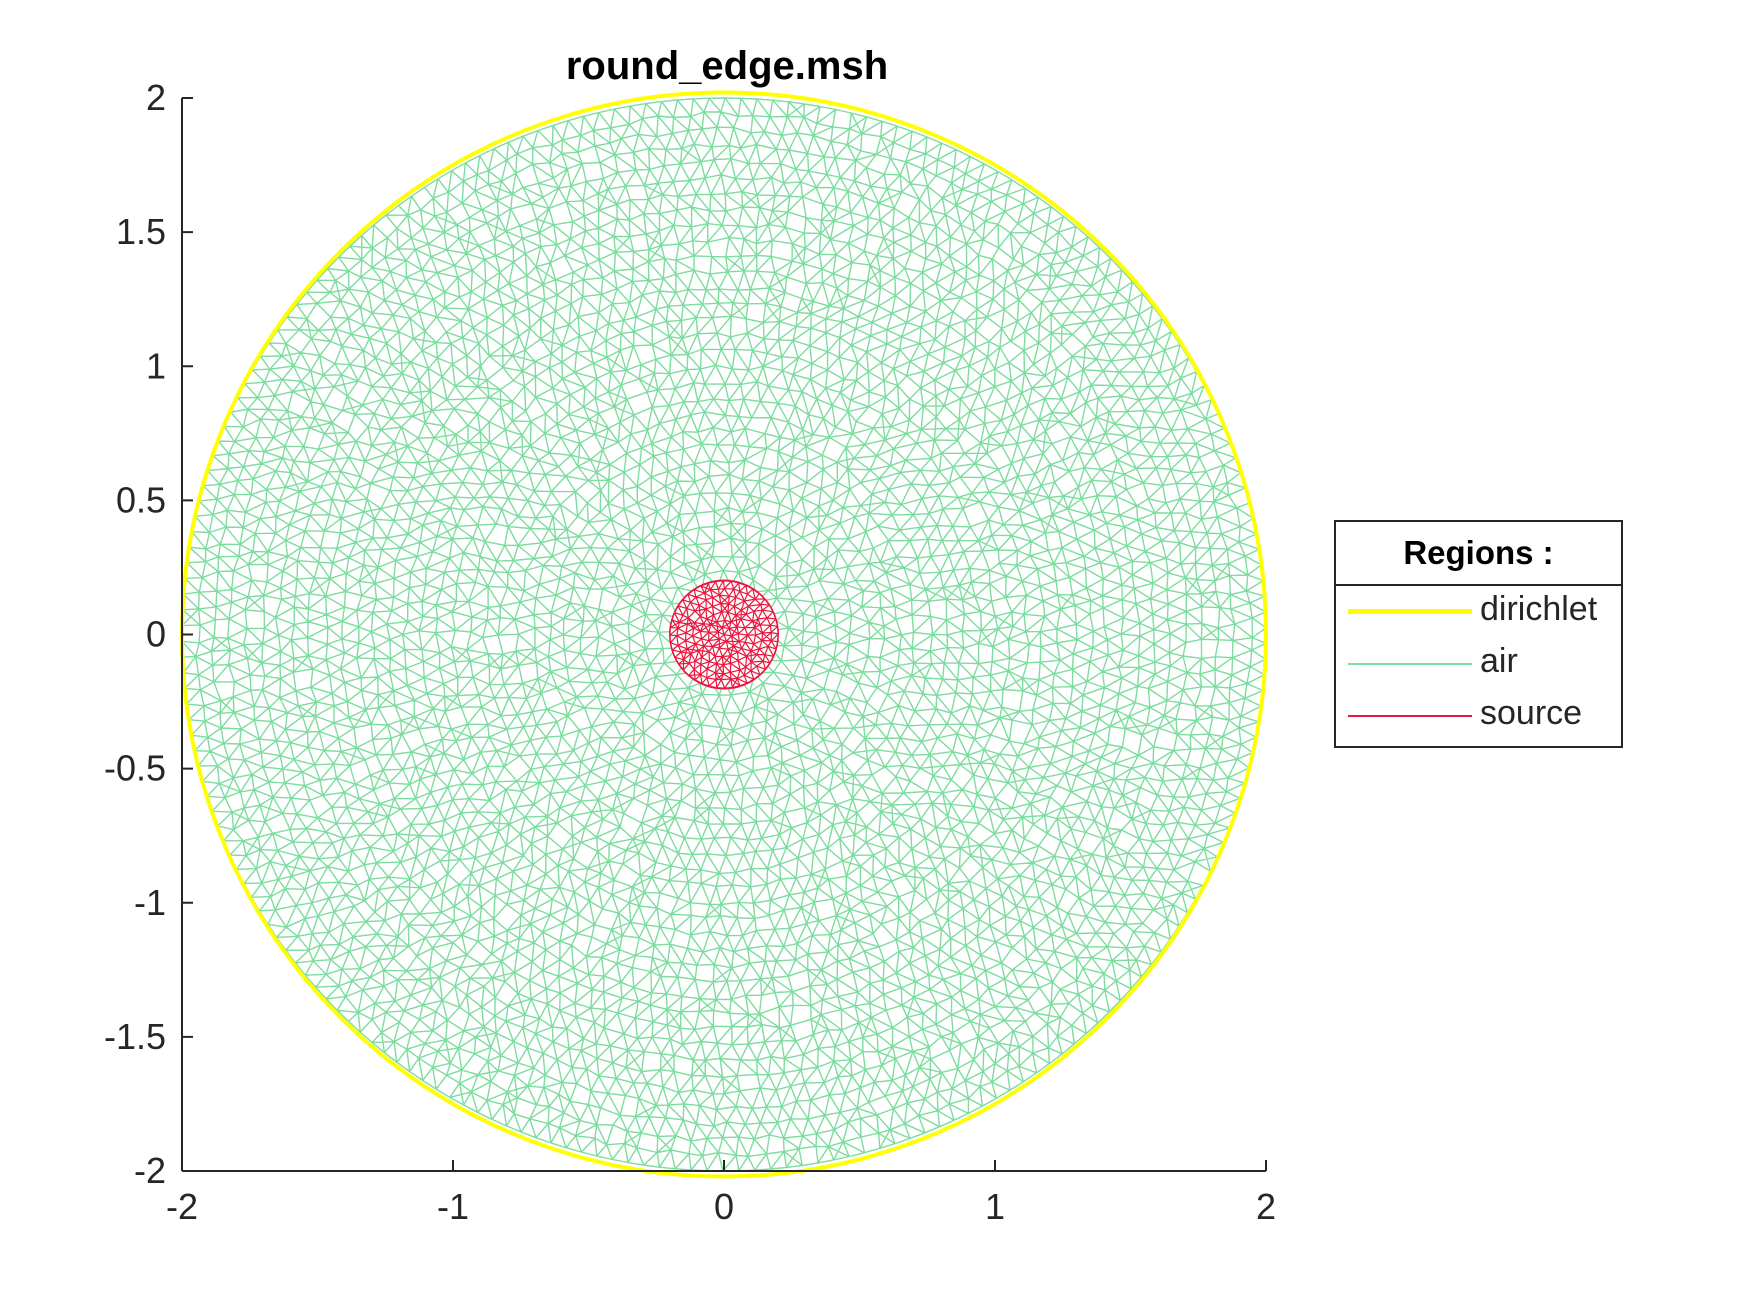 The height and width of the screenshot is (1313, 1750). What do you see at coordinates (1478, 664) in the screenshot?
I see `legend-item-air: air` at bounding box center [1478, 664].